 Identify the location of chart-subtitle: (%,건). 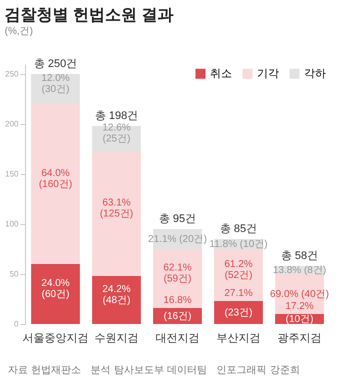
(18, 31).